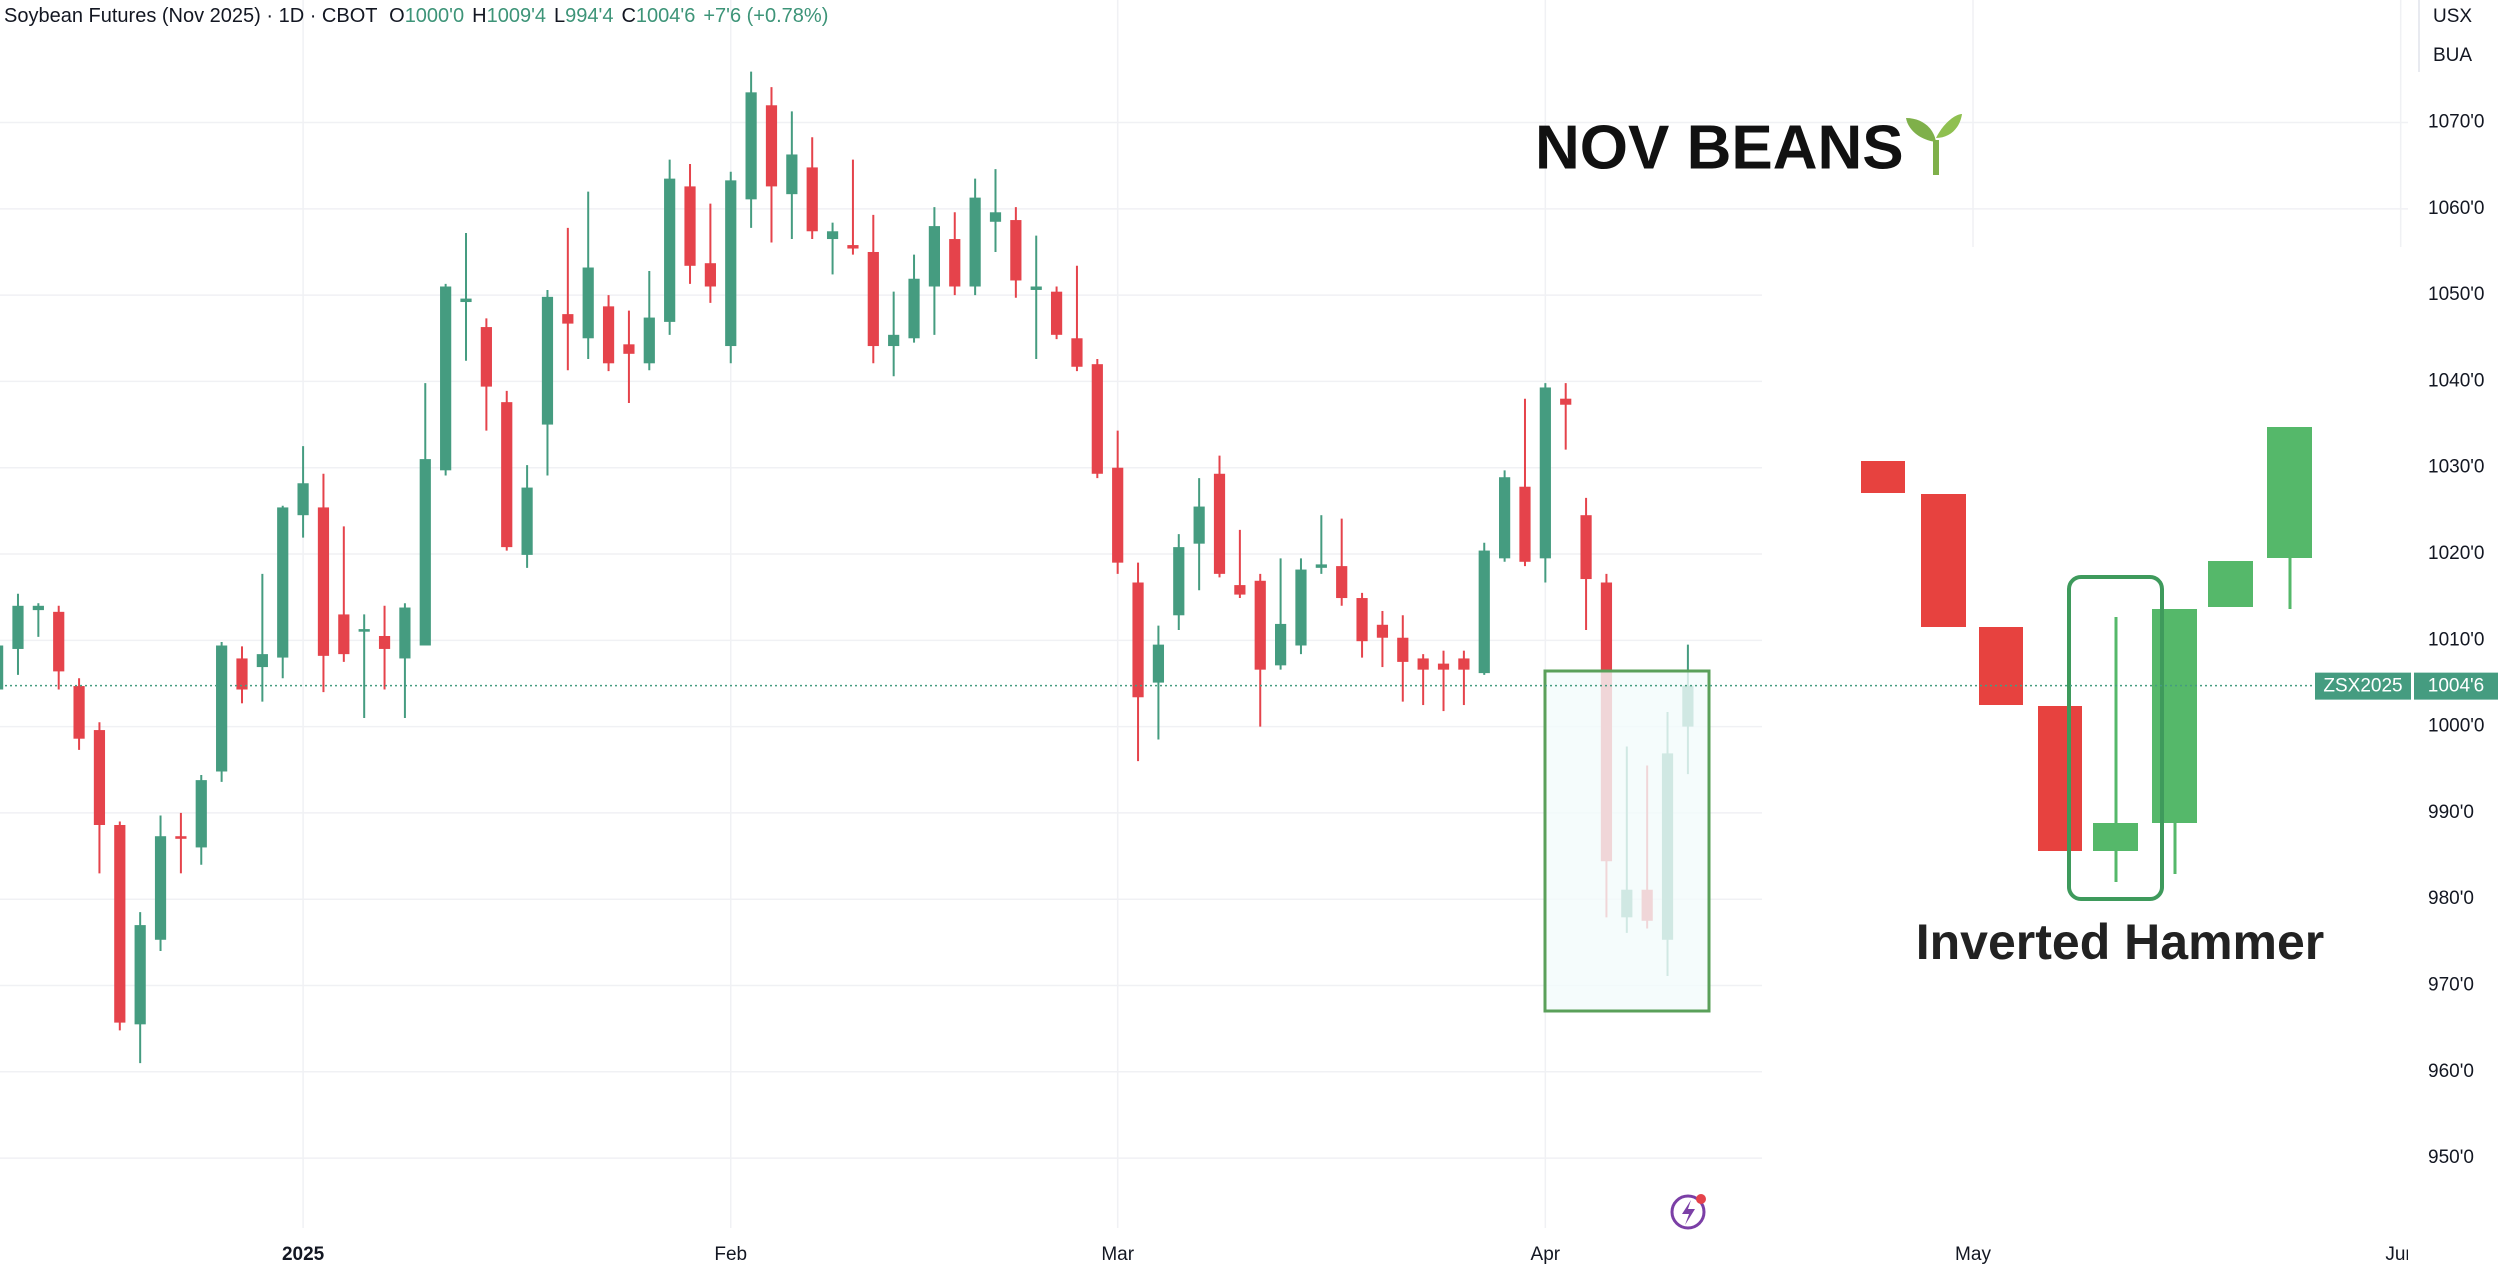 Image resolution: width=2500 pixels, height=1268 pixels. Describe the element at coordinates (434, 16) in the screenshot. I see `ohlc-value: 1000'0` at that location.